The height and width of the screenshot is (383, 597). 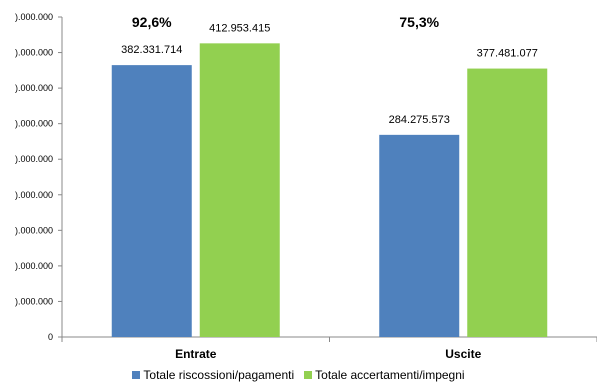 I want to click on legend-label-riscossioni: Totale riscossioni/pagamenti, so click(x=219, y=375).